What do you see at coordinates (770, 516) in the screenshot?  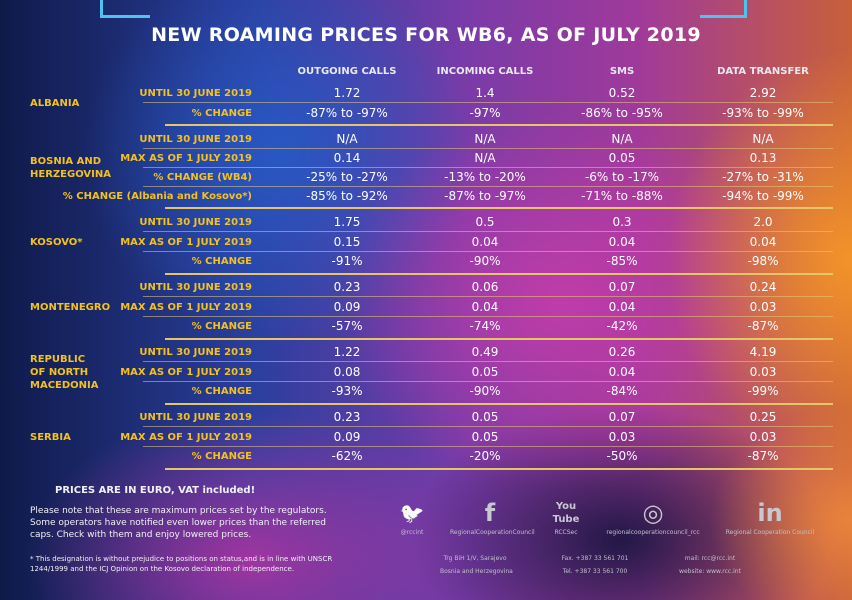 I see `social-linkedin: in Regional Cooperation Council` at bounding box center [770, 516].